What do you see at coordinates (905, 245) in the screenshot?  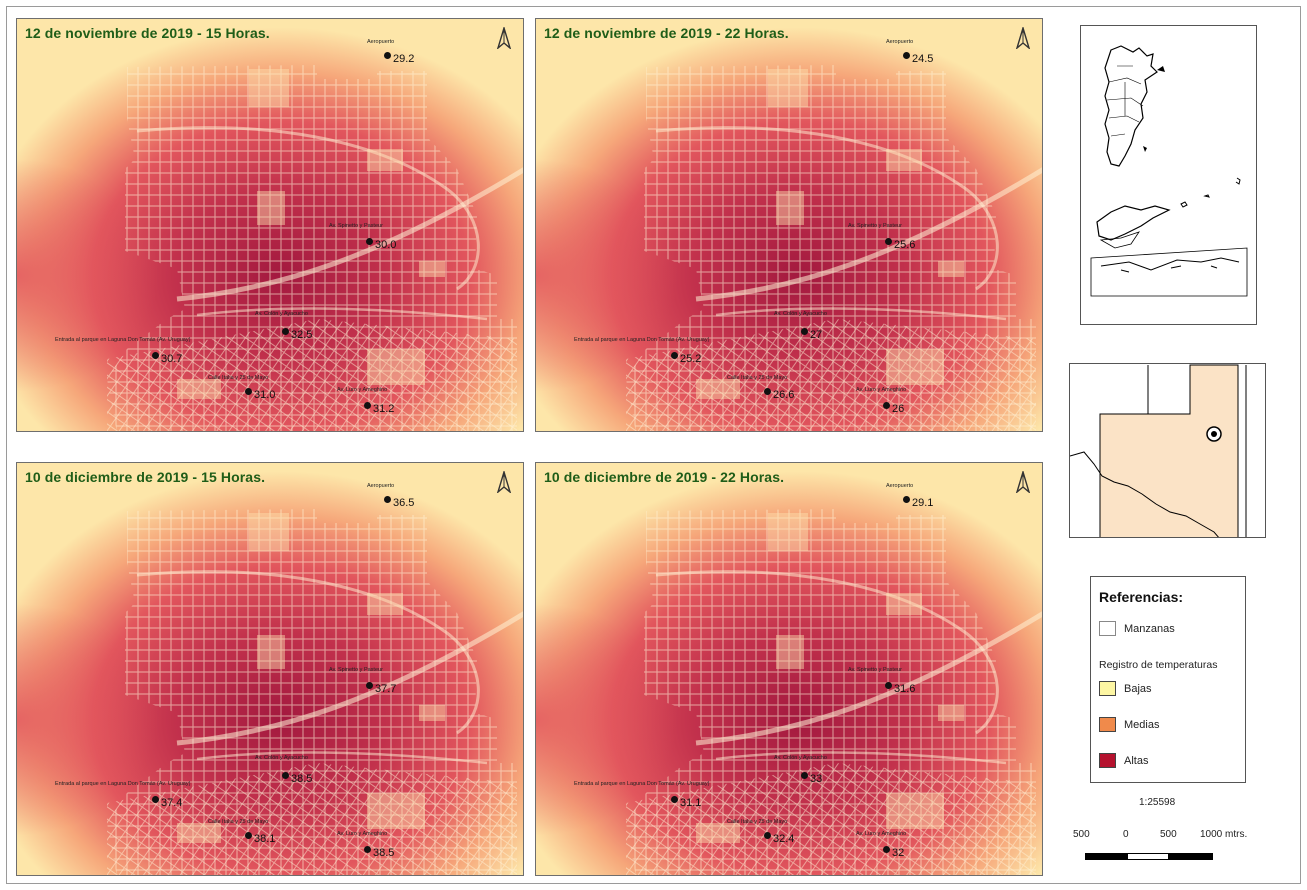 I see `station-temperature: 25.6` at bounding box center [905, 245].